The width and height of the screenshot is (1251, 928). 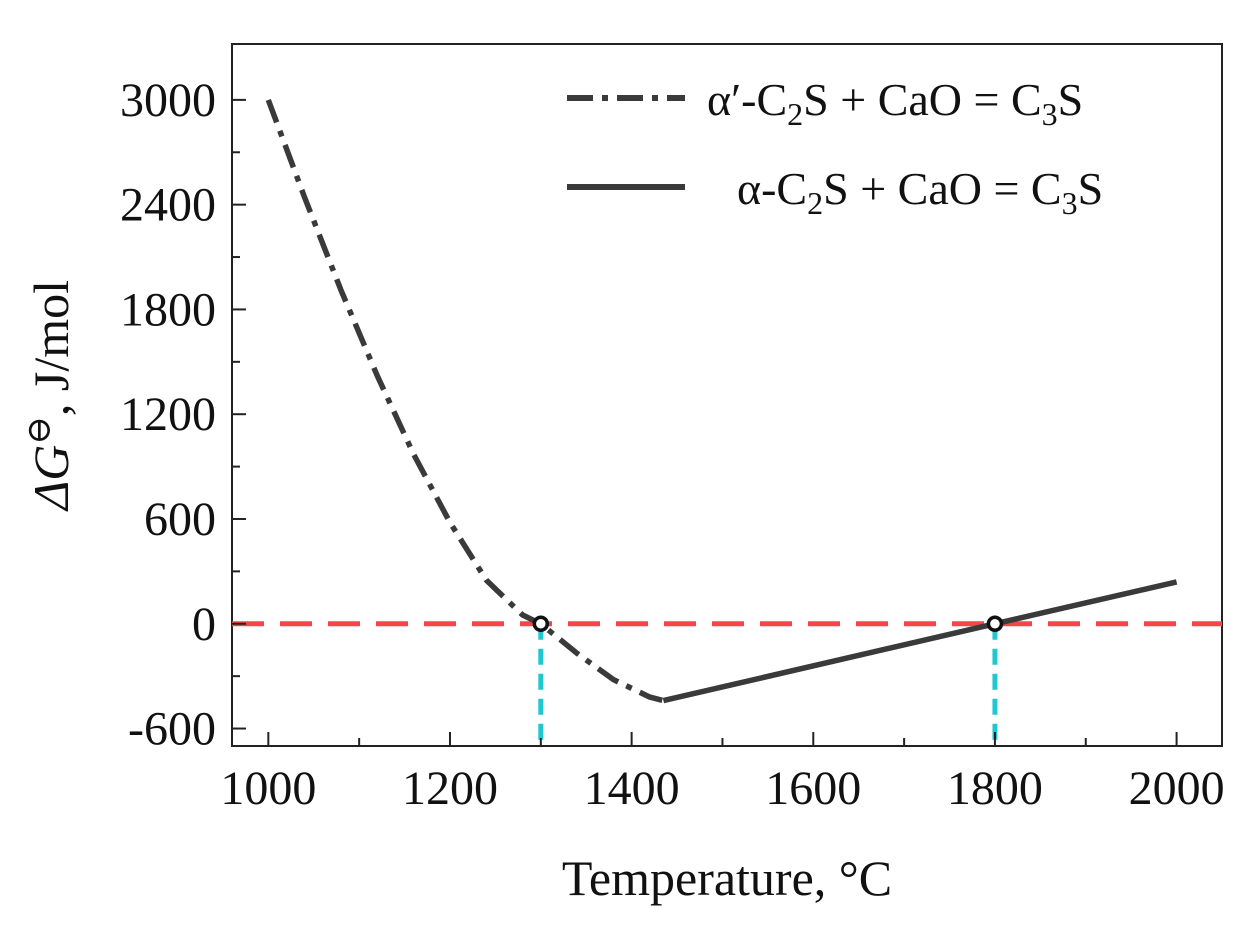 I want to click on reference-lines, so click(x=727, y=683).